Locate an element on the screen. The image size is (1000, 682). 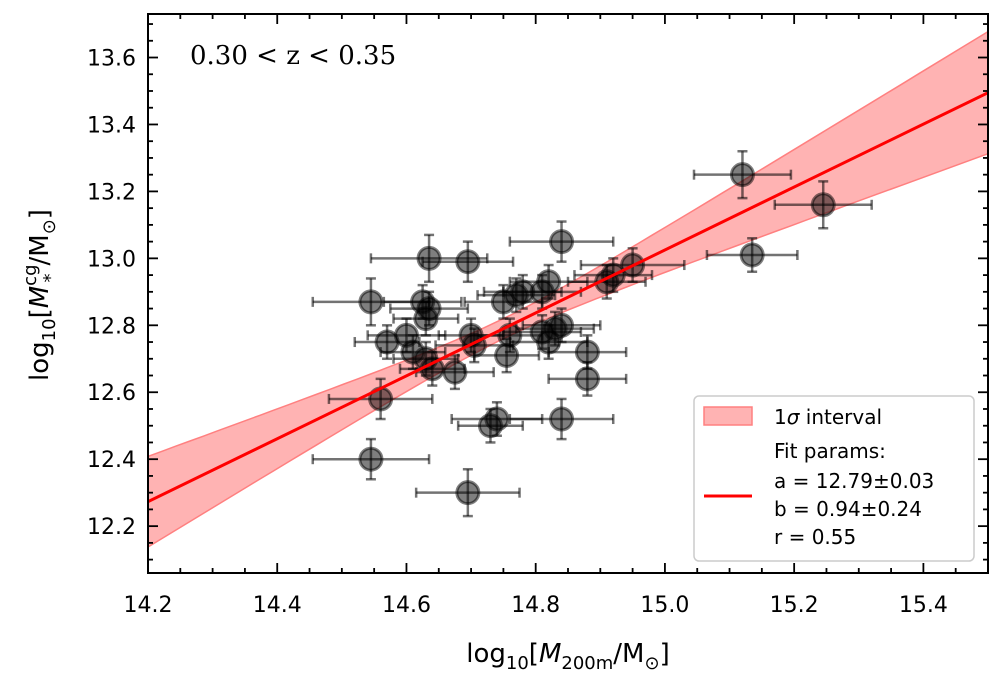
y-tick-label: 13.0 is located at coordinates (111, 259).